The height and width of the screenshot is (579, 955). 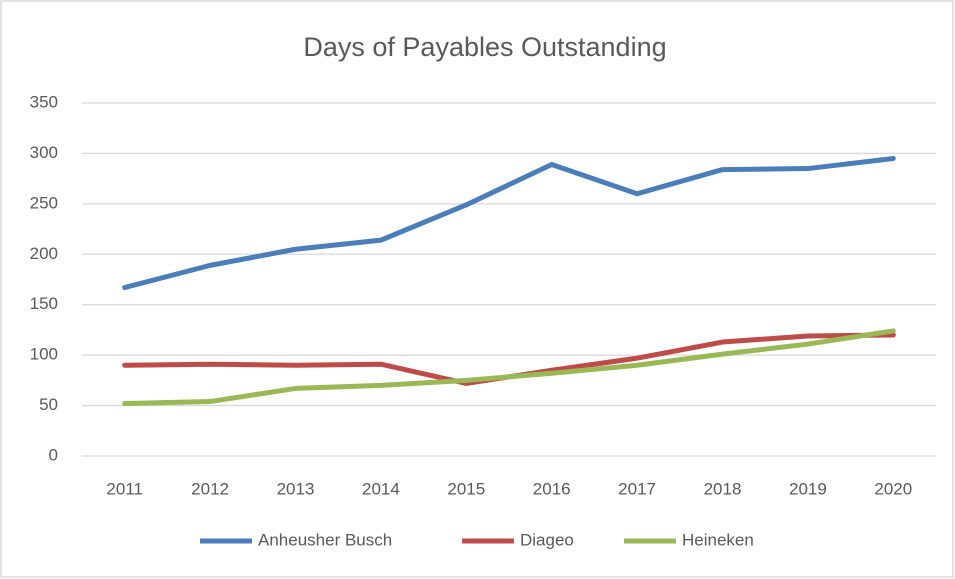 What do you see at coordinates (484, 47) in the screenshot?
I see `chart-title: Days of Payables Outstanding` at bounding box center [484, 47].